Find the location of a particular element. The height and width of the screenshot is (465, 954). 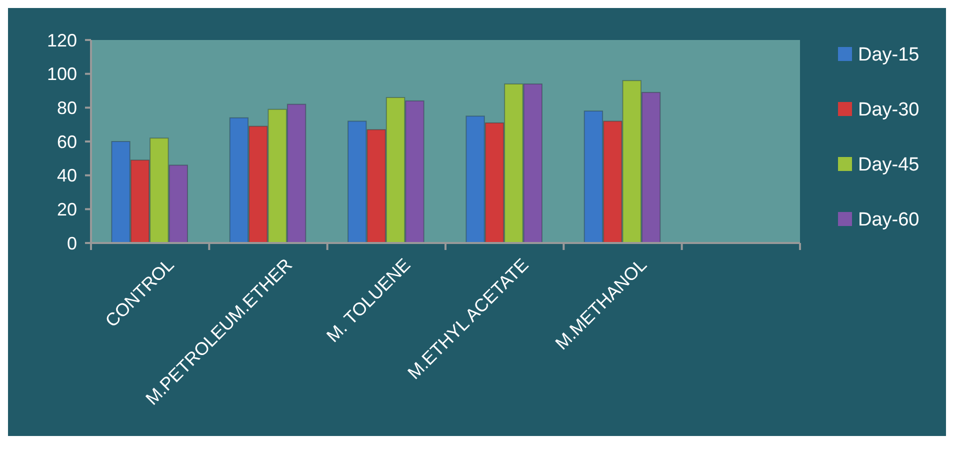

legend-label: Day-60 is located at coordinates (889, 220).